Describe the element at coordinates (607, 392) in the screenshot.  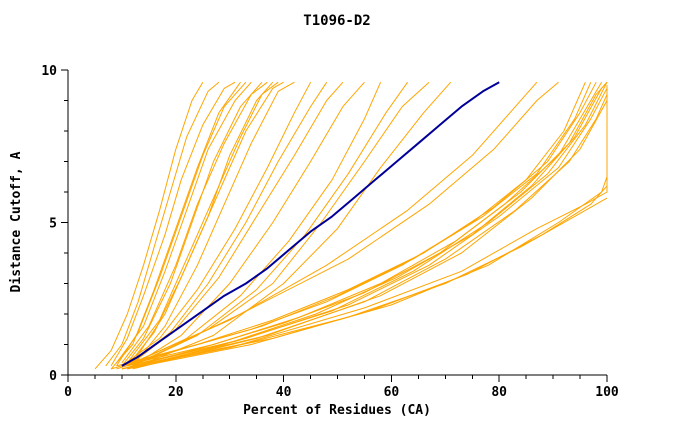
I see `x-tick-label: 100` at that location.